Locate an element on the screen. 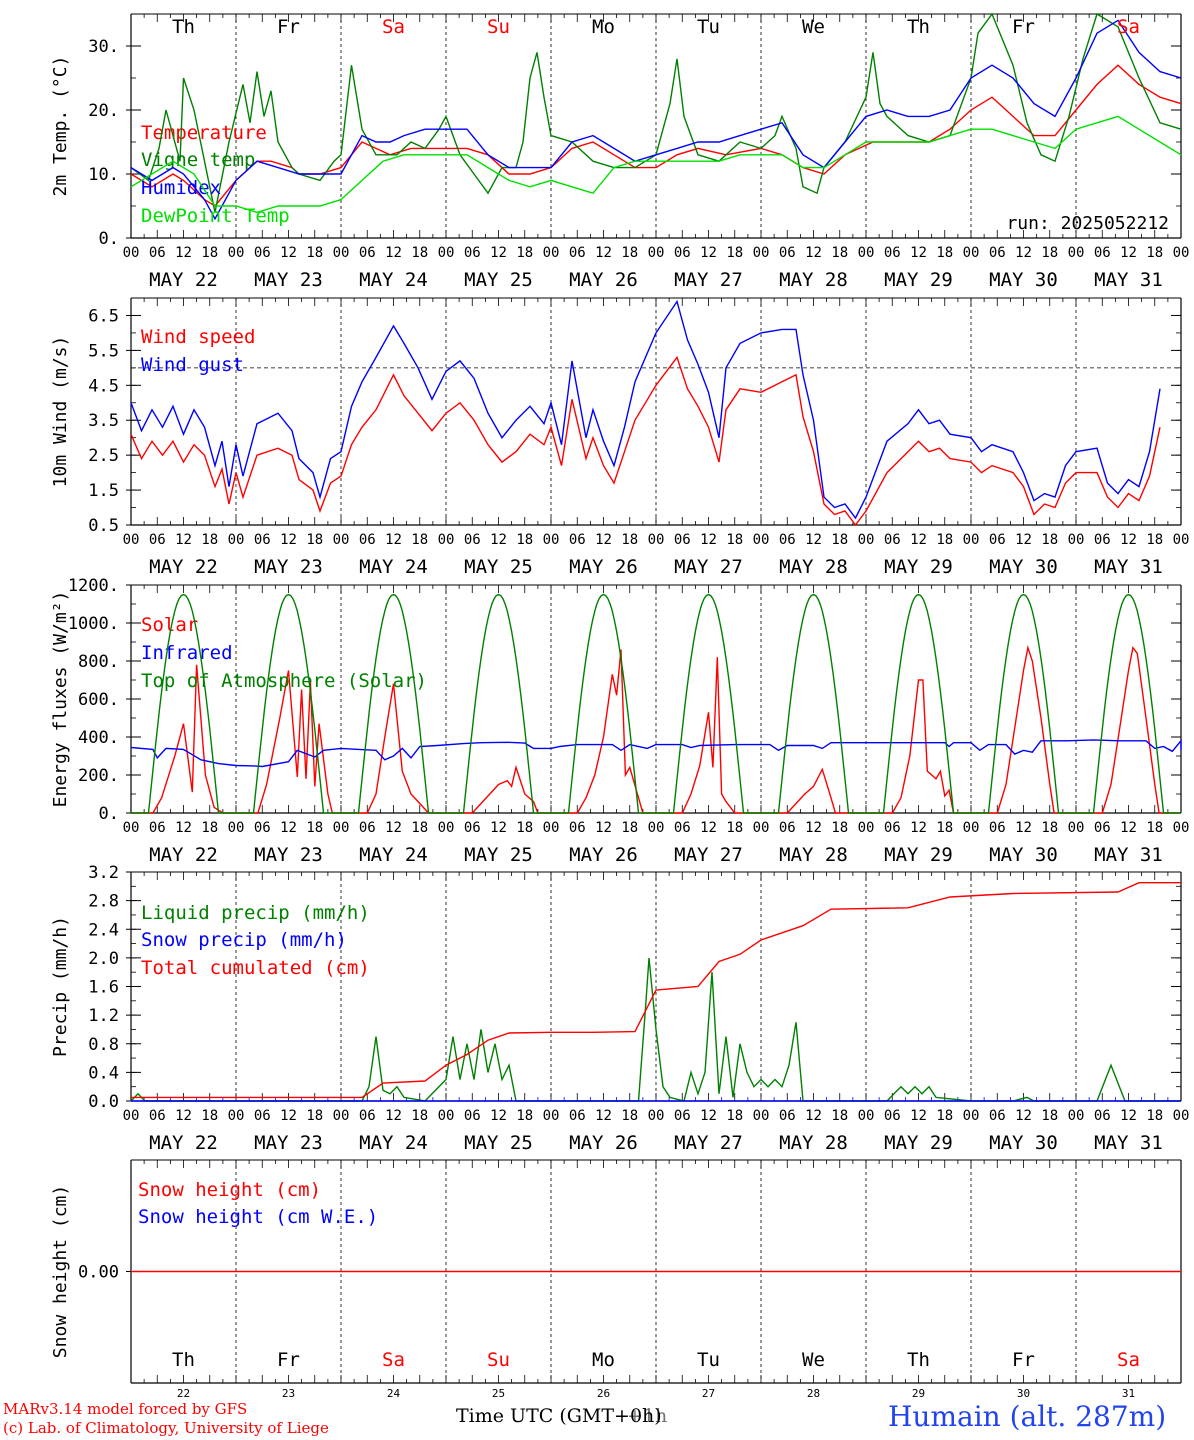 Image resolution: width=1194 pixels, height=1440 pixels. snow-y-tick-label: 0.00 is located at coordinates (98, 1273).